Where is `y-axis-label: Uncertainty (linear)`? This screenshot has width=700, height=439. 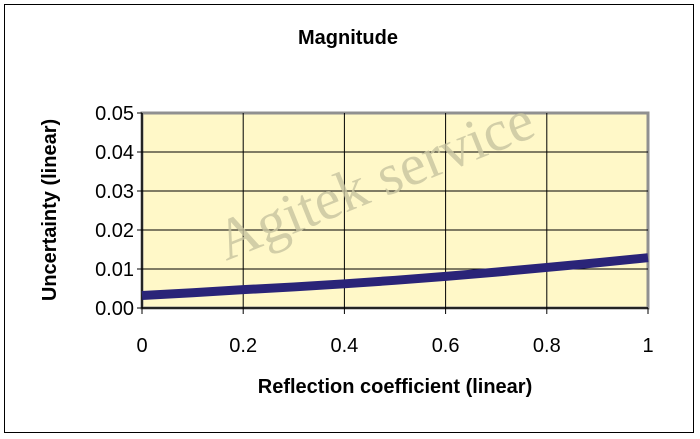 y-axis-label: Uncertainty (linear) is located at coordinates (50, 210).